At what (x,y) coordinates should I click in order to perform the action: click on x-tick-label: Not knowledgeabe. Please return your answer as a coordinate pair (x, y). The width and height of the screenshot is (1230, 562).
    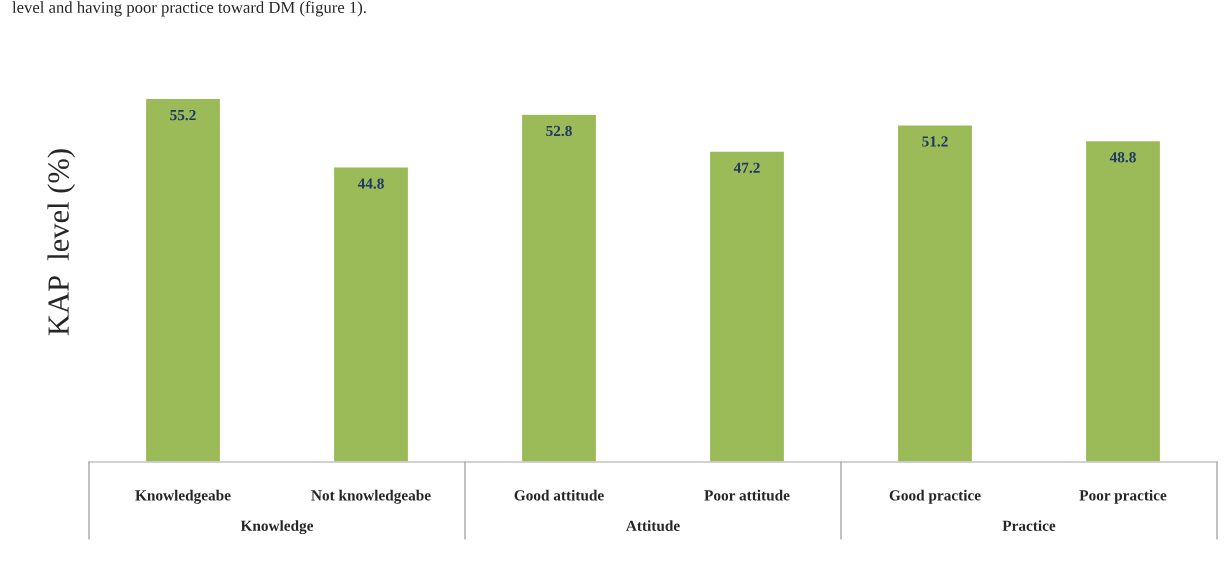
    Looking at the image, I should click on (371, 496).